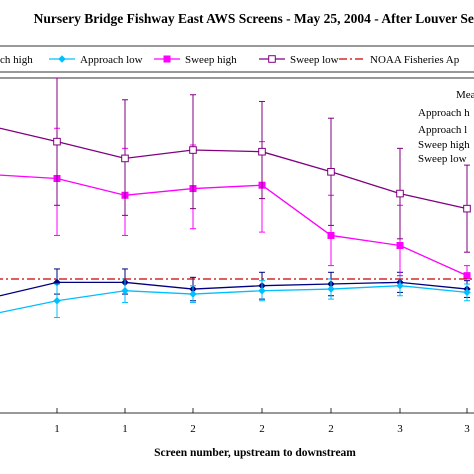 This screenshot has width=474, height=474. I want to click on legend-label: NOAA Fisheries Ap, so click(415, 60).